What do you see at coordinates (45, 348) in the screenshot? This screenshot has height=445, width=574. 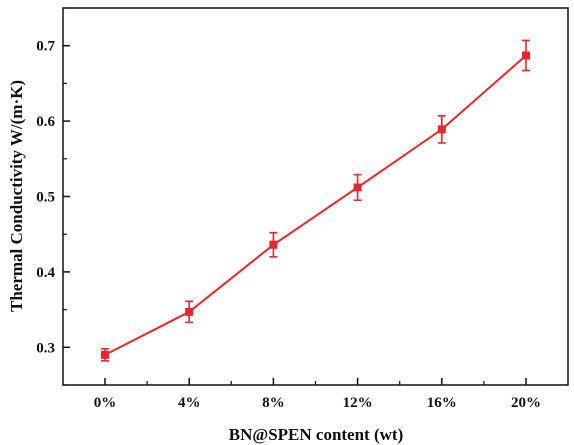 I see `y-tick-label: 0.3` at bounding box center [45, 348].